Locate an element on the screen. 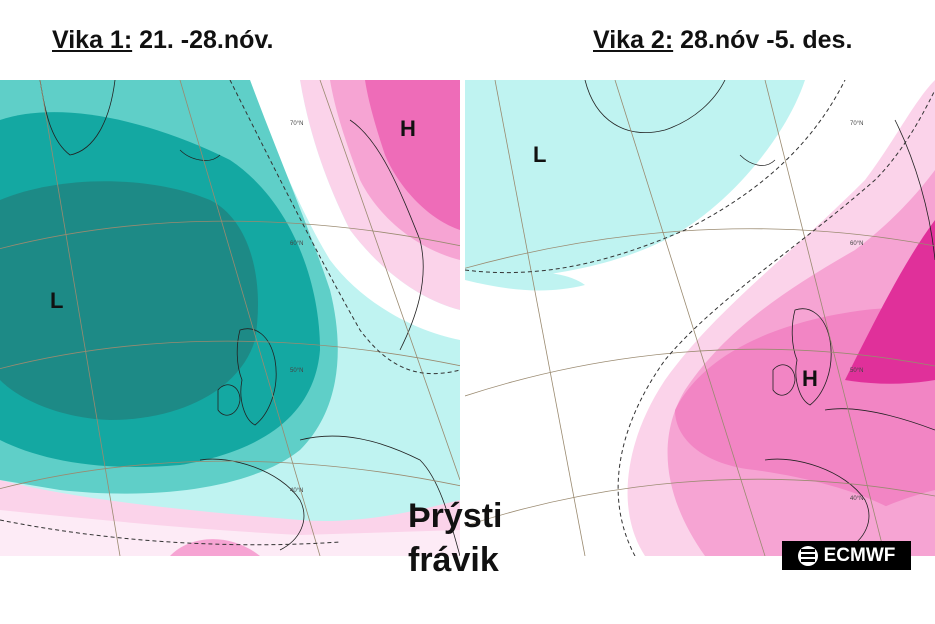  lat-70-label-map2: 70°N is located at coordinates (856, 124).